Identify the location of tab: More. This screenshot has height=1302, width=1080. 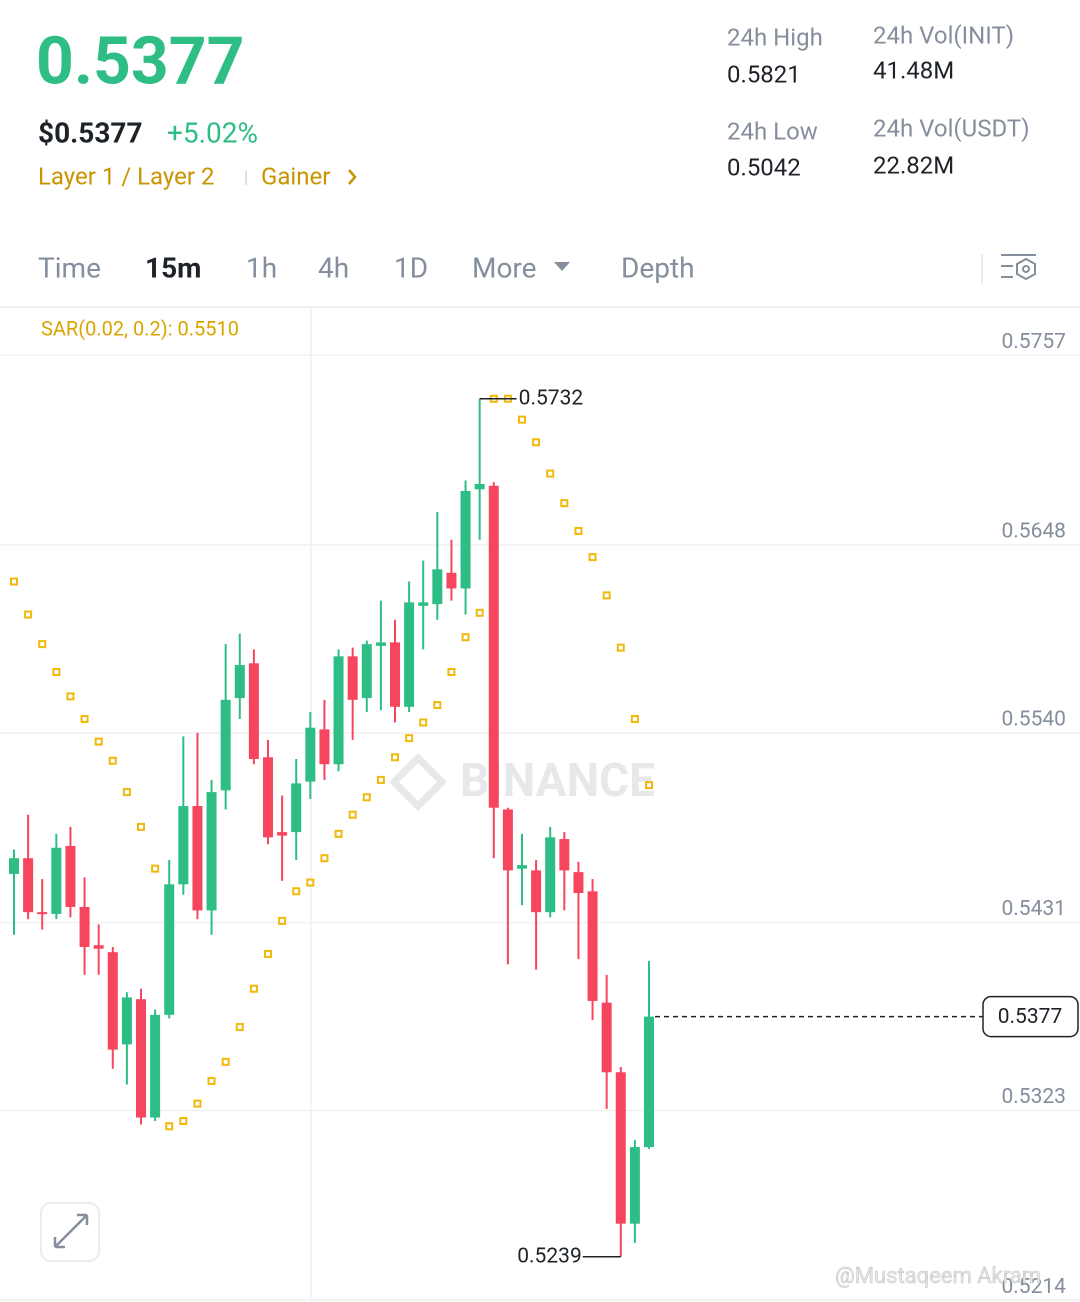
(504, 267).